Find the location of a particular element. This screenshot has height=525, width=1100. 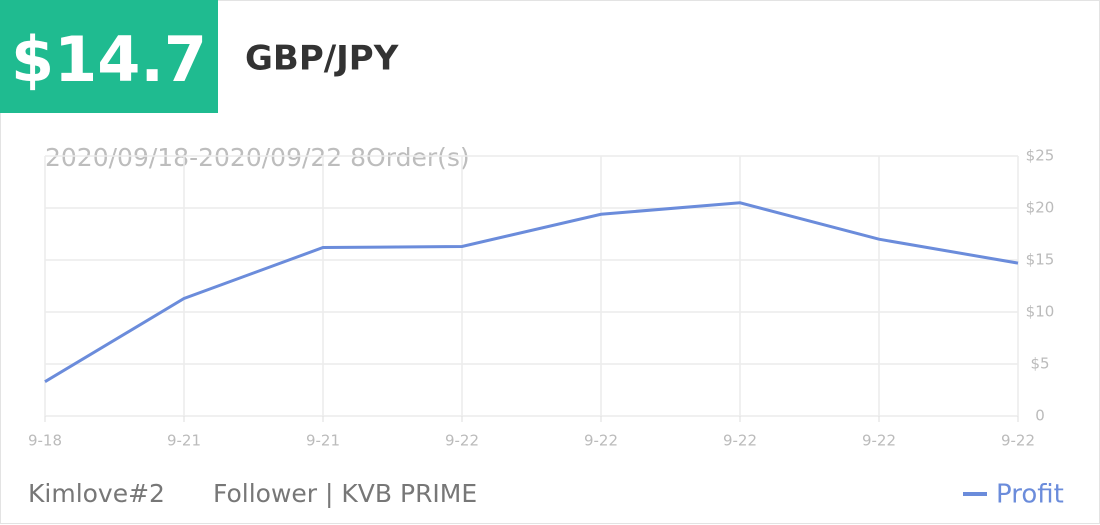

legend-label: Profit is located at coordinates (1030, 495).